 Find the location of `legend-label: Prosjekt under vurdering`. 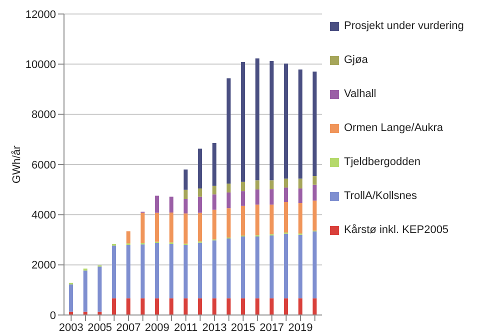

legend-label: Prosjekt under vurdering is located at coordinates (404, 26).